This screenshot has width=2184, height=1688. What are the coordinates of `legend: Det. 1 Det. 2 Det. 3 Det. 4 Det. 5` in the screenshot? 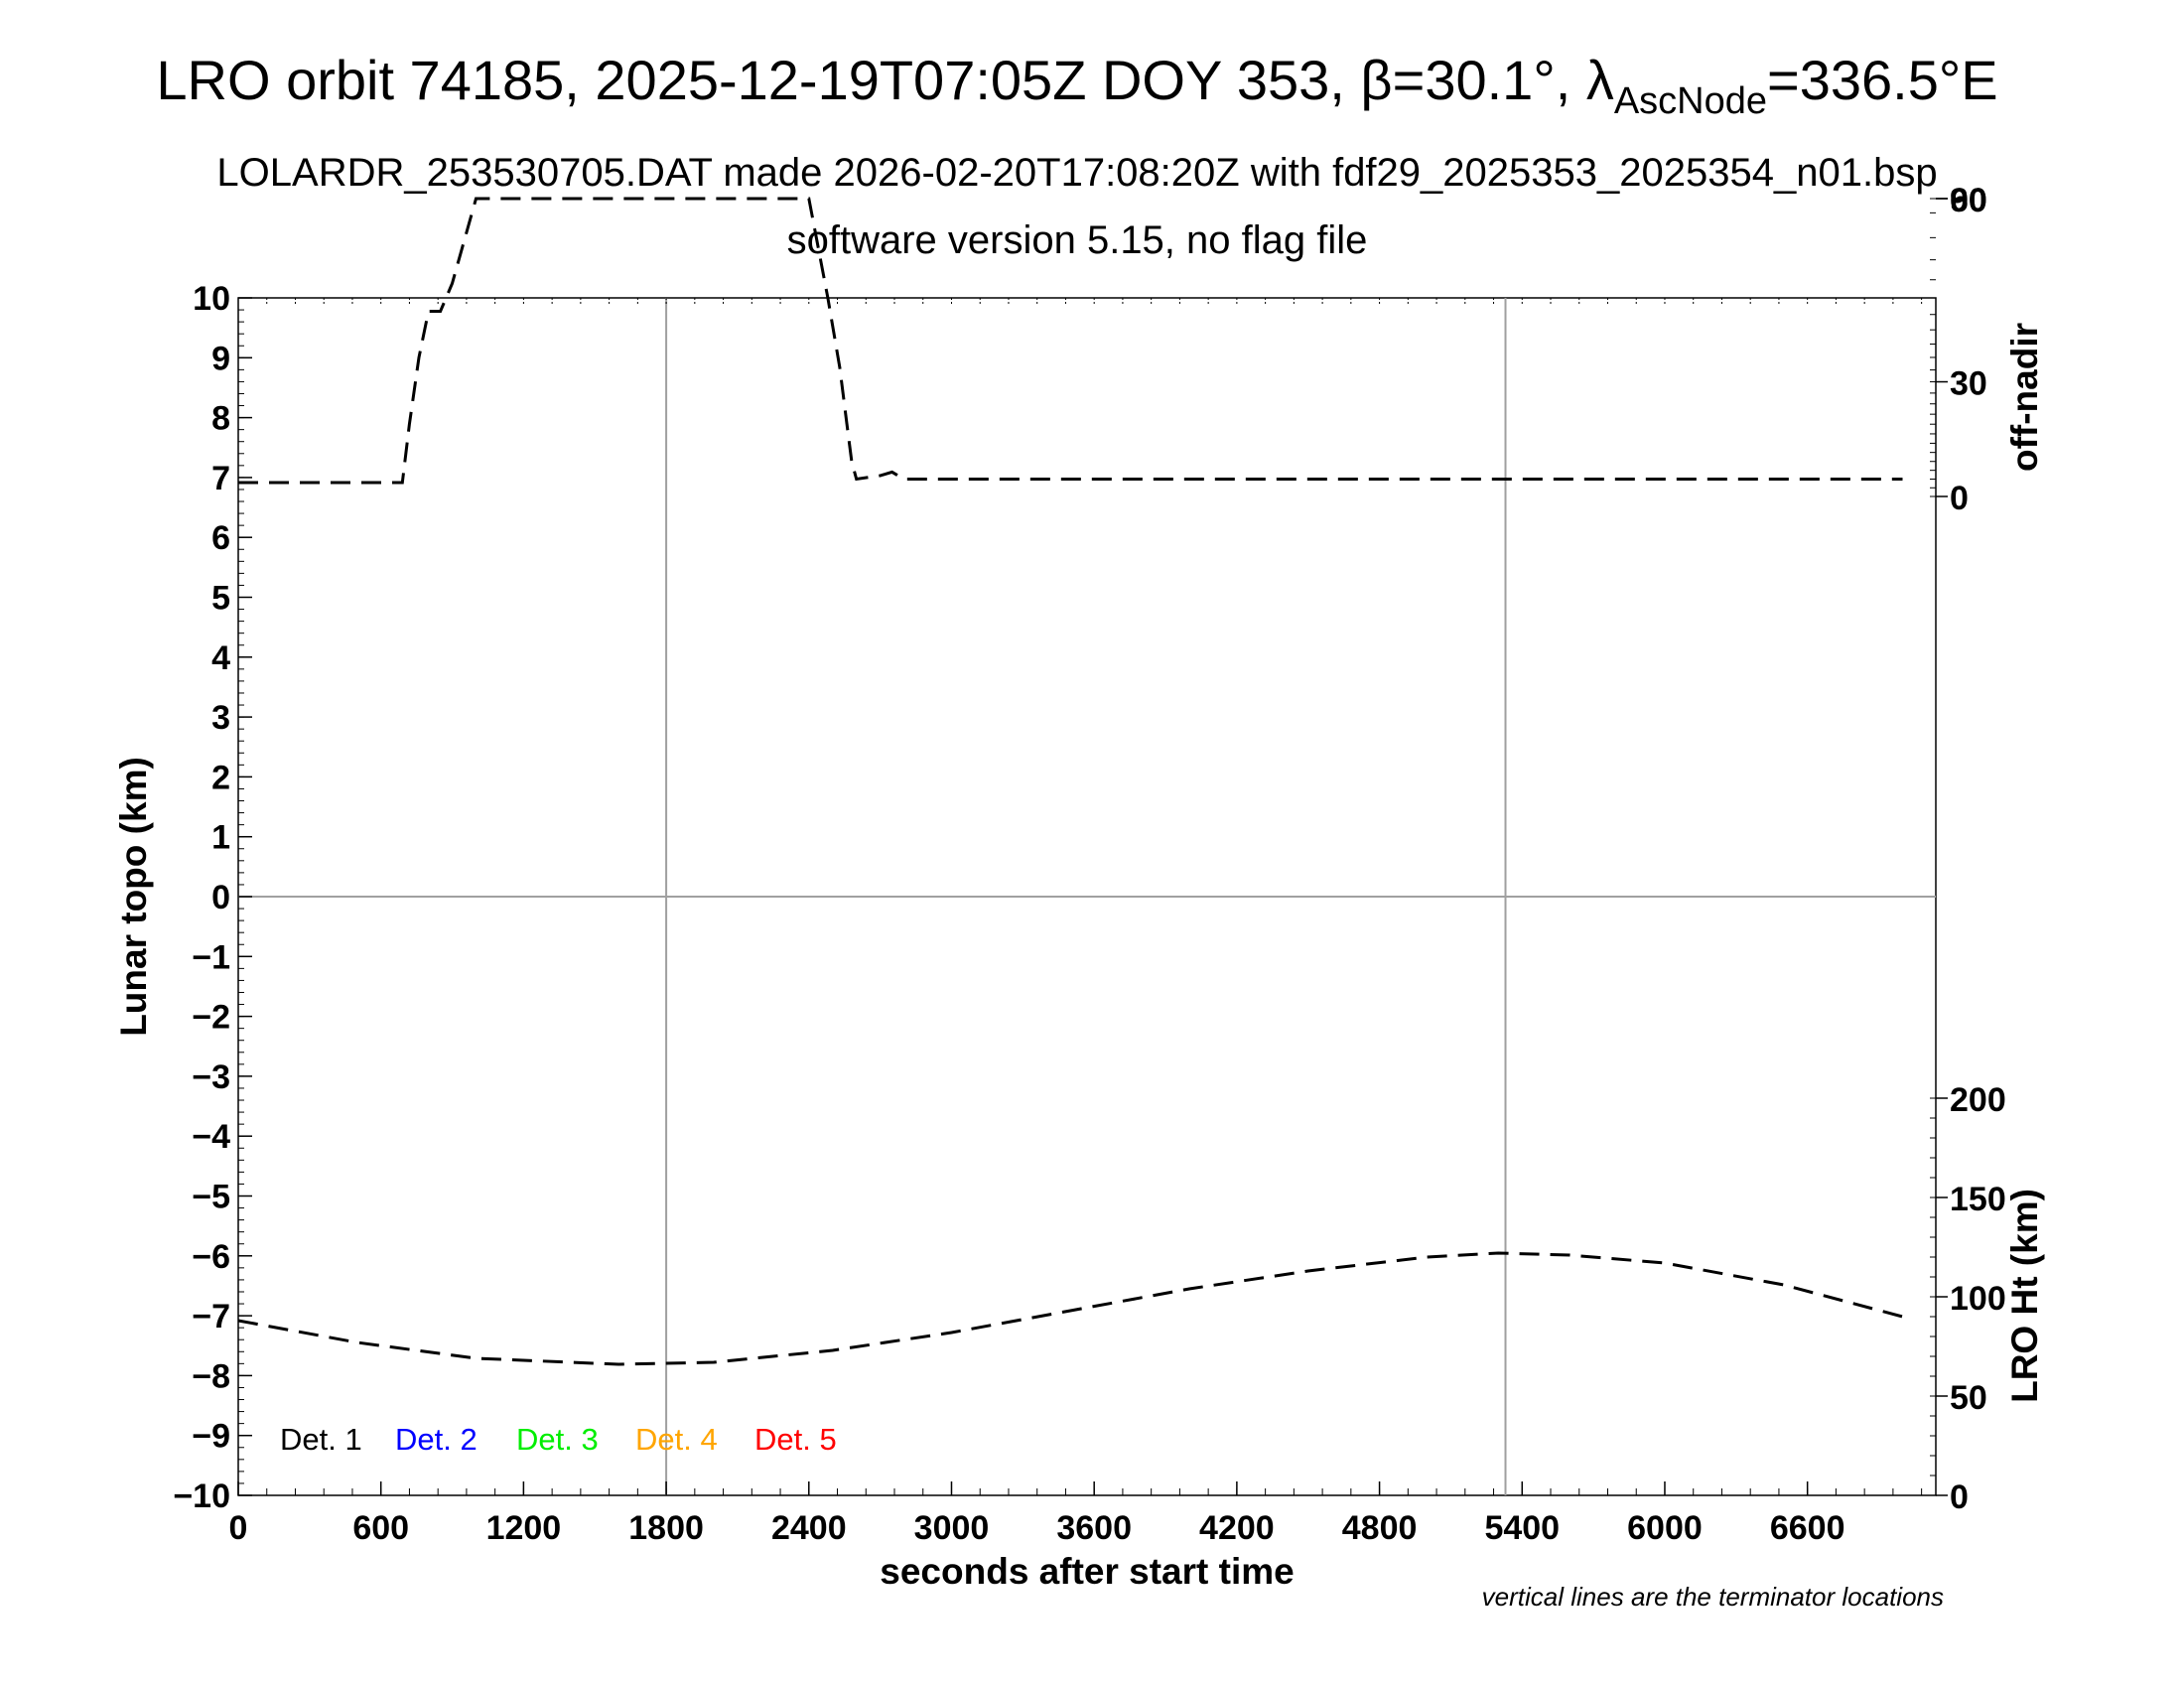 It's located at (558, 1439).